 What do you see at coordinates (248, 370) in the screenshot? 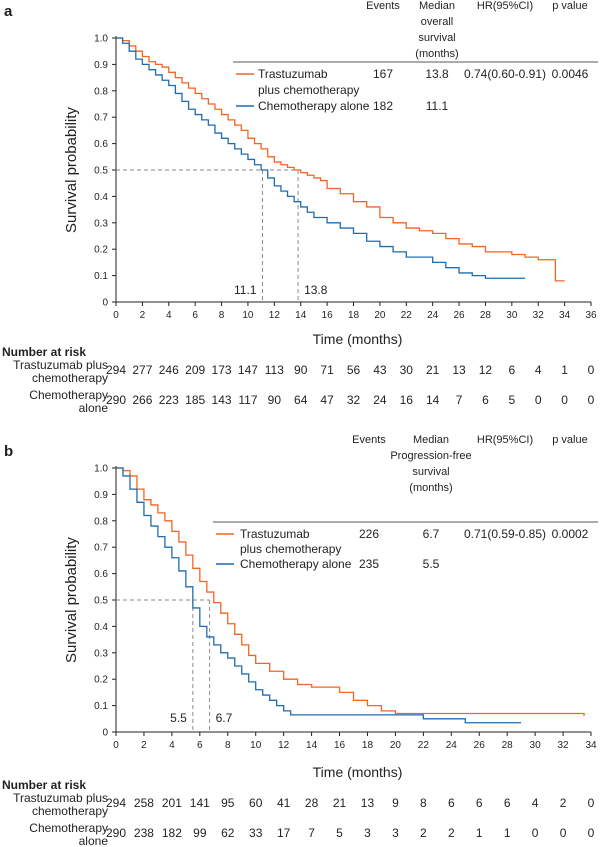
I see `risk-value: 147` at bounding box center [248, 370].